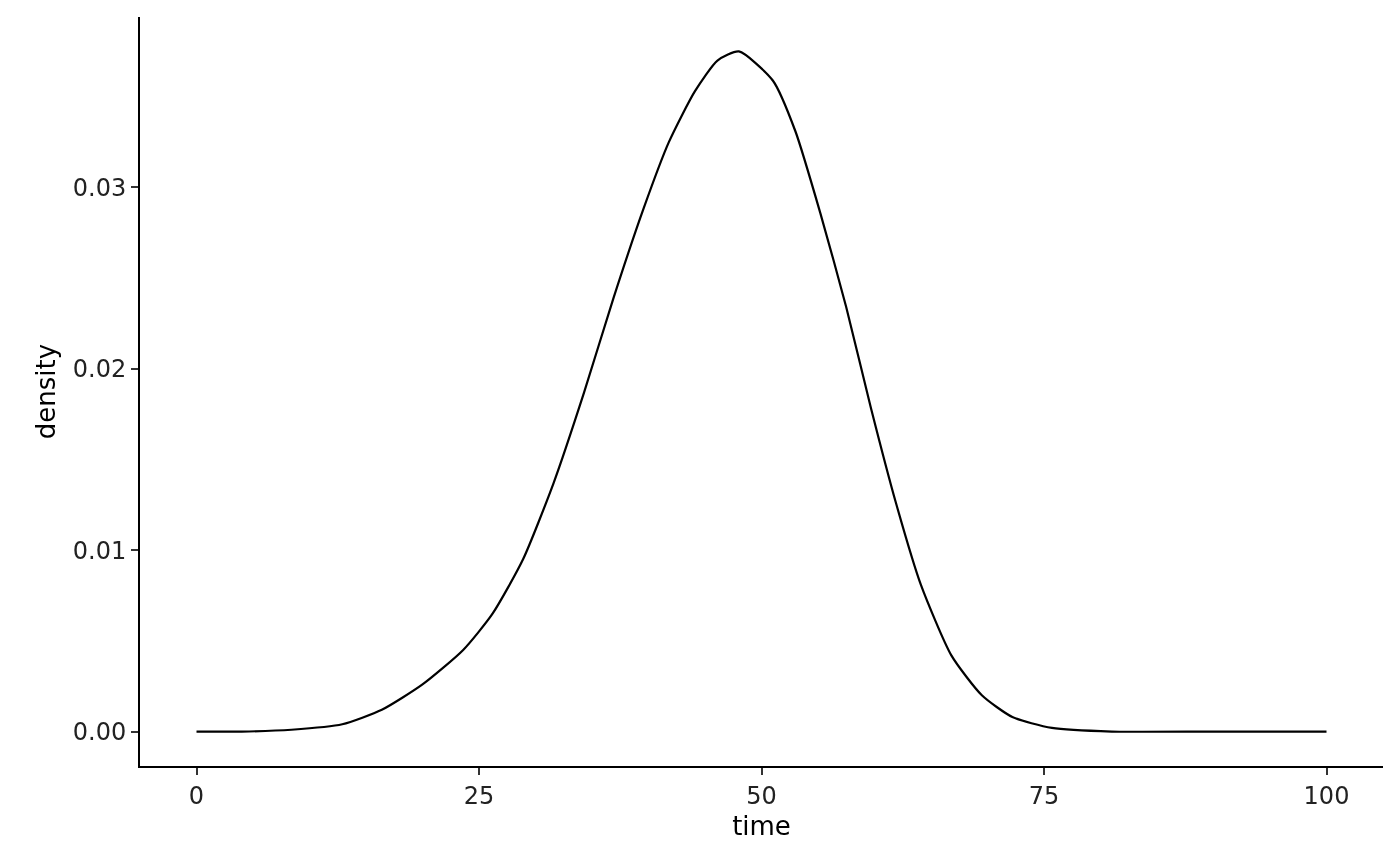 The width and height of the screenshot is (1400, 865). What do you see at coordinates (479, 795) in the screenshot?
I see `x-tick-label: 25` at bounding box center [479, 795].